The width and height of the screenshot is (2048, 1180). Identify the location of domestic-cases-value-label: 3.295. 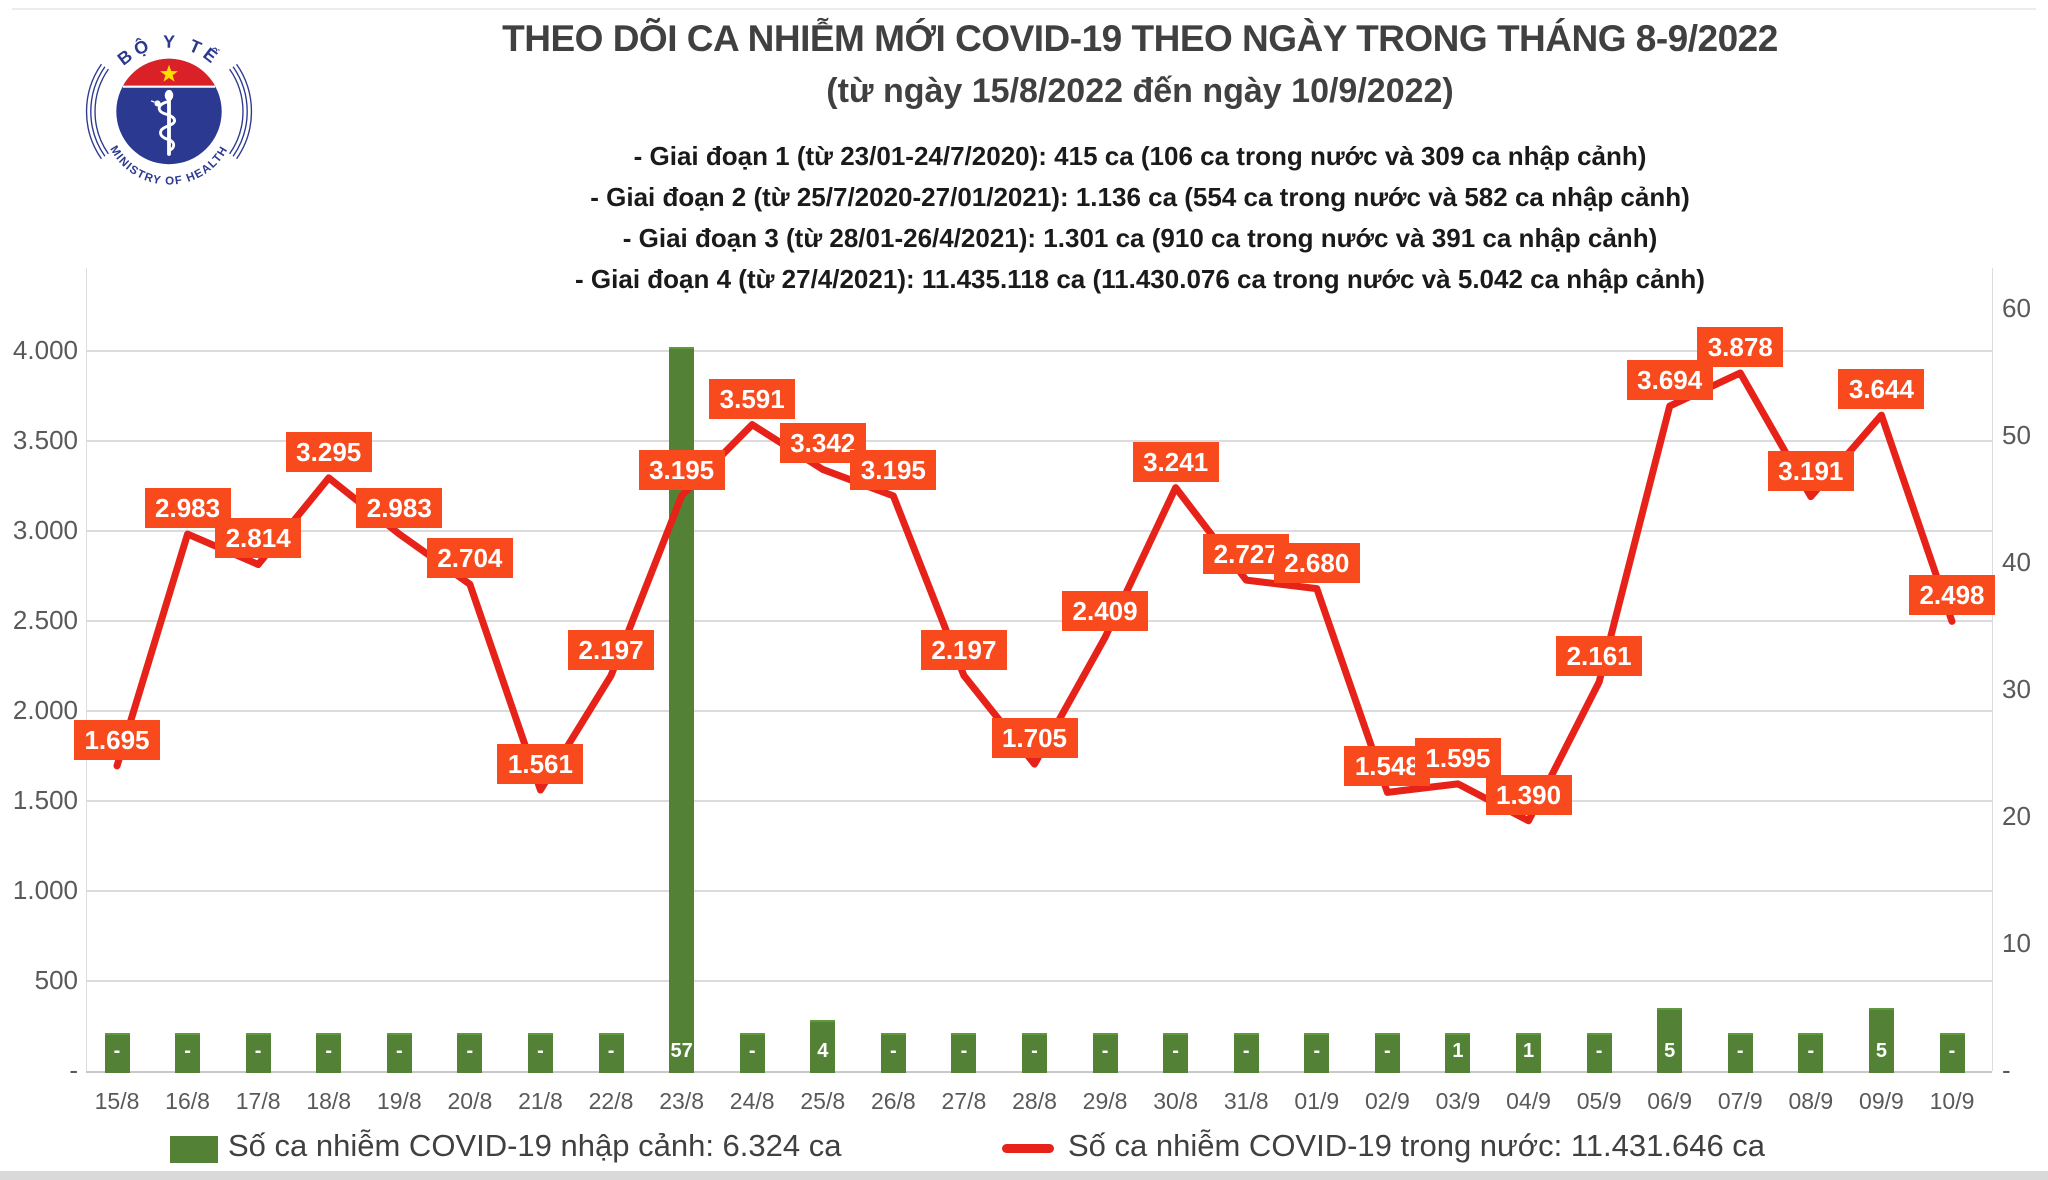
(328, 451).